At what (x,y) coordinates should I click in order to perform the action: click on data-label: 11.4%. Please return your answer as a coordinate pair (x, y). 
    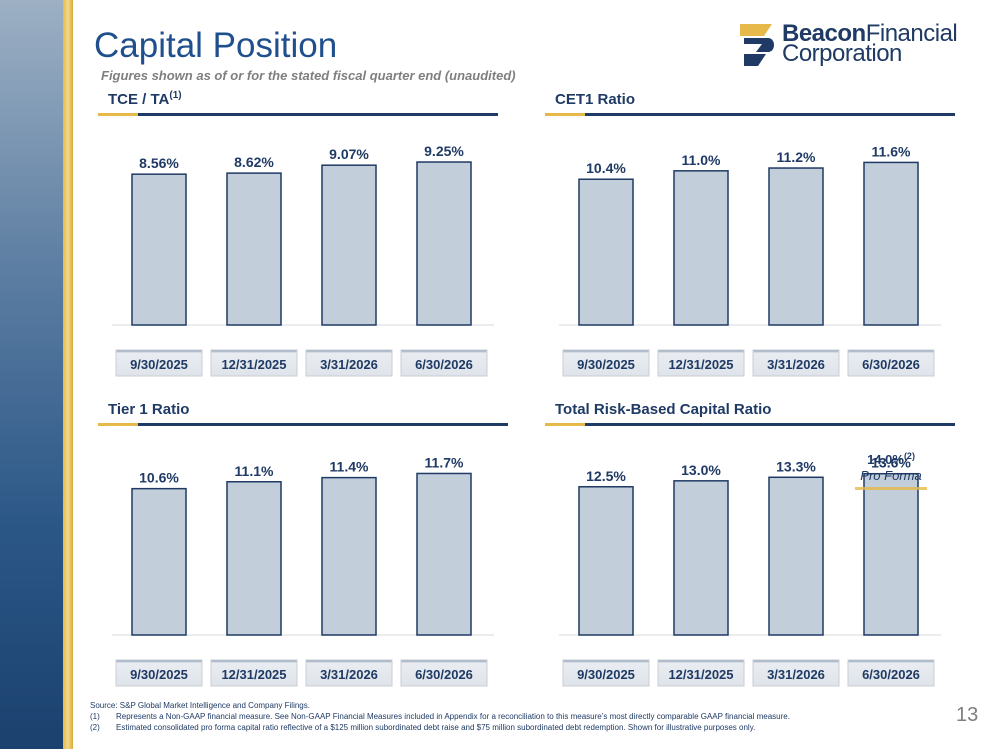
    Looking at the image, I should click on (349, 467).